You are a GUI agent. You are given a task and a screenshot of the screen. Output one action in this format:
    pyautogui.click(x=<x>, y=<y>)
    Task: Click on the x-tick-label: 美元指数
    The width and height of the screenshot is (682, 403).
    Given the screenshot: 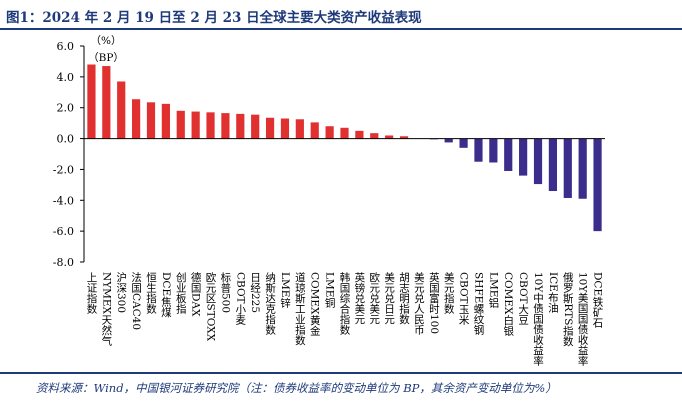 What is the action you would take?
    pyautogui.click(x=449, y=293)
    